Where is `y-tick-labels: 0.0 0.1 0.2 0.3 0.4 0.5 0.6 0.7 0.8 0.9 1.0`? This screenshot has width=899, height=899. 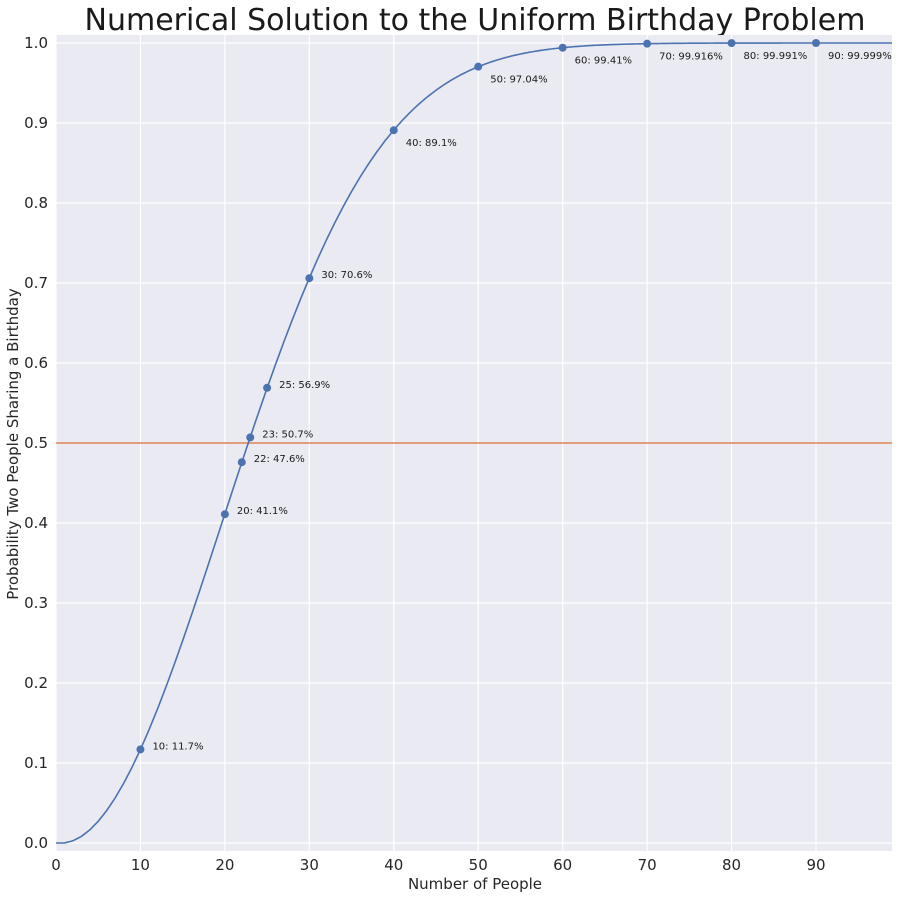 y-tick-labels: 0.0 0.1 0.2 0.3 0.4 0.5 0.6 0.7 0.8 0.9 1.0 is located at coordinates (36, 443).